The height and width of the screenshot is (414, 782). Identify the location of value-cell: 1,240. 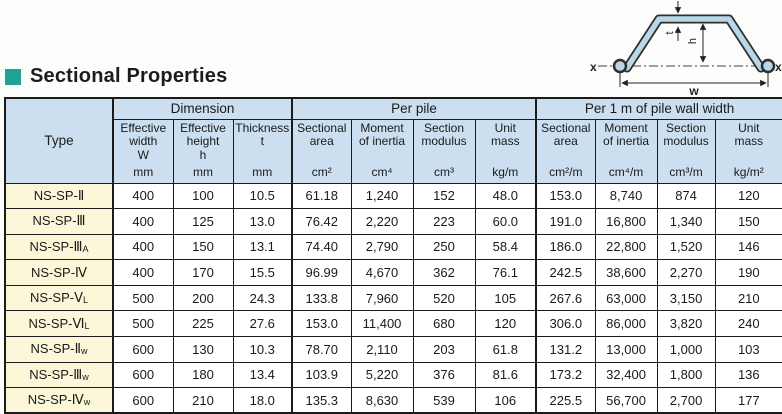
(382, 196).